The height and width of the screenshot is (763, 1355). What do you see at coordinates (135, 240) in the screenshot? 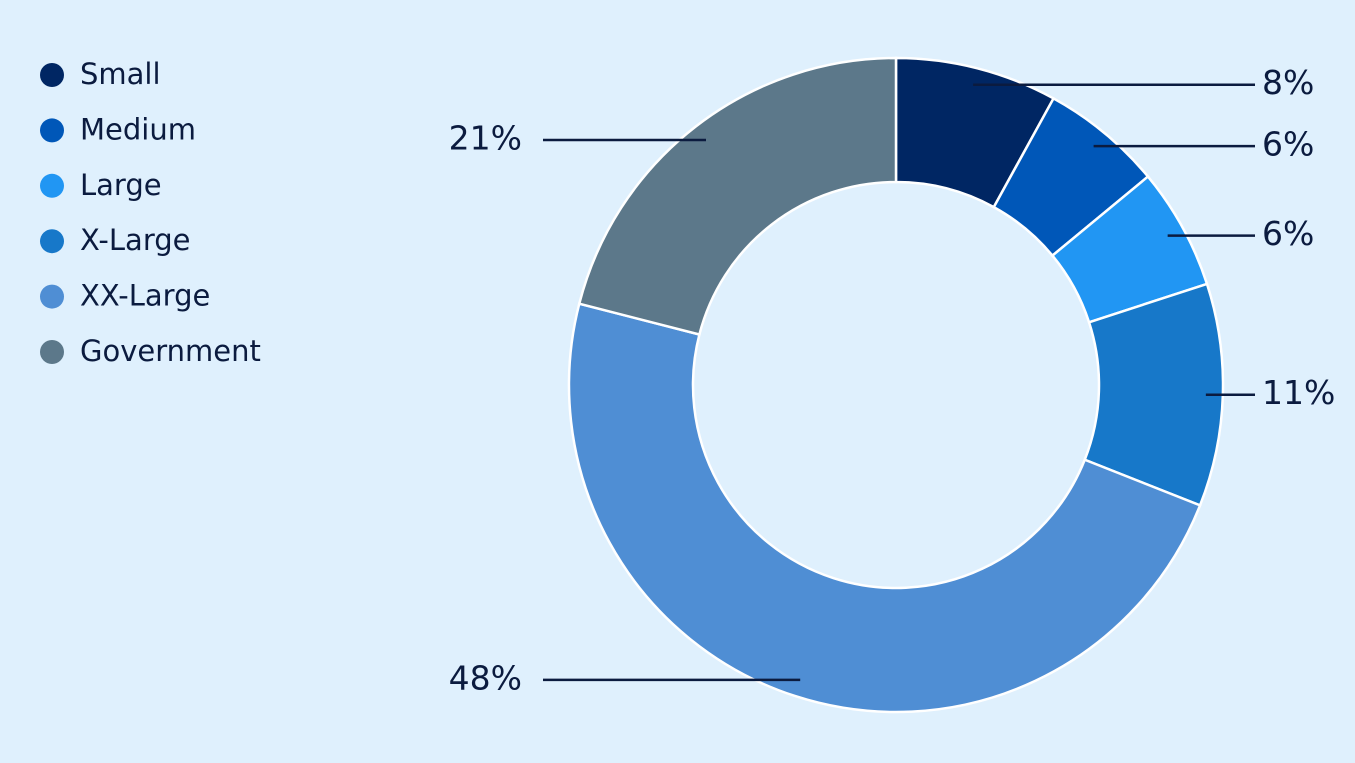
I see `legend-label: X-Large` at bounding box center [135, 240].